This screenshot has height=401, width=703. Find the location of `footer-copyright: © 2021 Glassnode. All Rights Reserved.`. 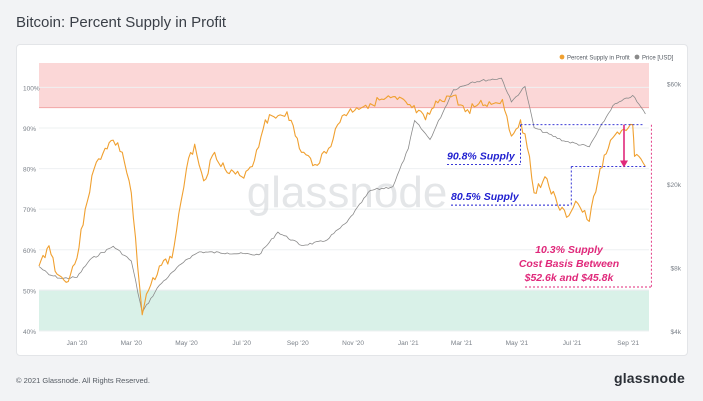

footer-copyright: © 2021 Glassnode. All Rights Reserved. is located at coordinates (83, 380).